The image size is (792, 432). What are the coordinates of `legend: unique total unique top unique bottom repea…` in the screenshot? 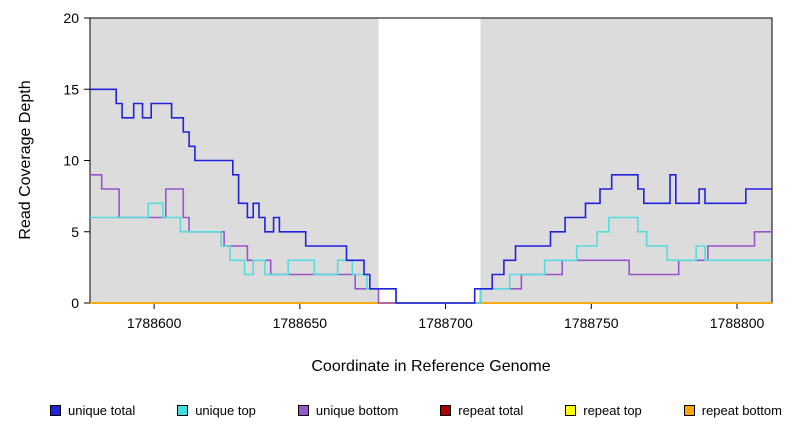 It's located at (416, 410).